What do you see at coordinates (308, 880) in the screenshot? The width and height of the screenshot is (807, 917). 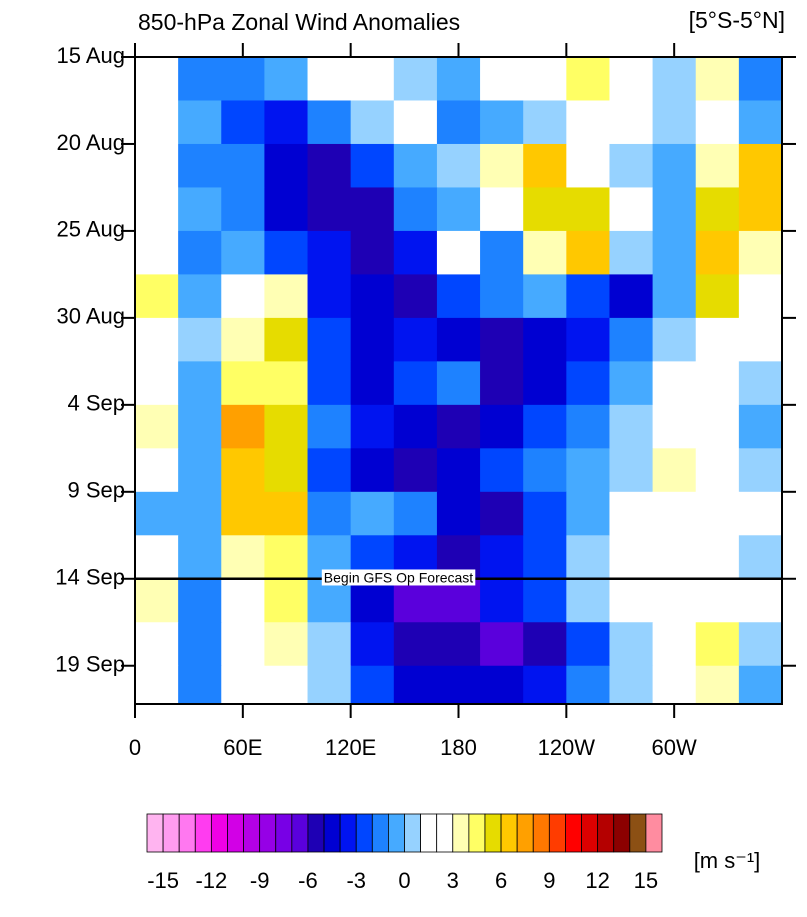 I see `colorbar-label: -6` at bounding box center [308, 880].